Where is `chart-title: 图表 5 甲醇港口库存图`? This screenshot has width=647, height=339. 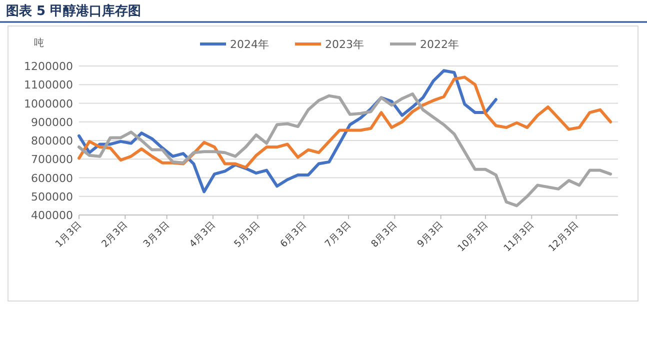 chart-title: 图表 5 甲醇港口库存图 is located at coordinates (74, 11).